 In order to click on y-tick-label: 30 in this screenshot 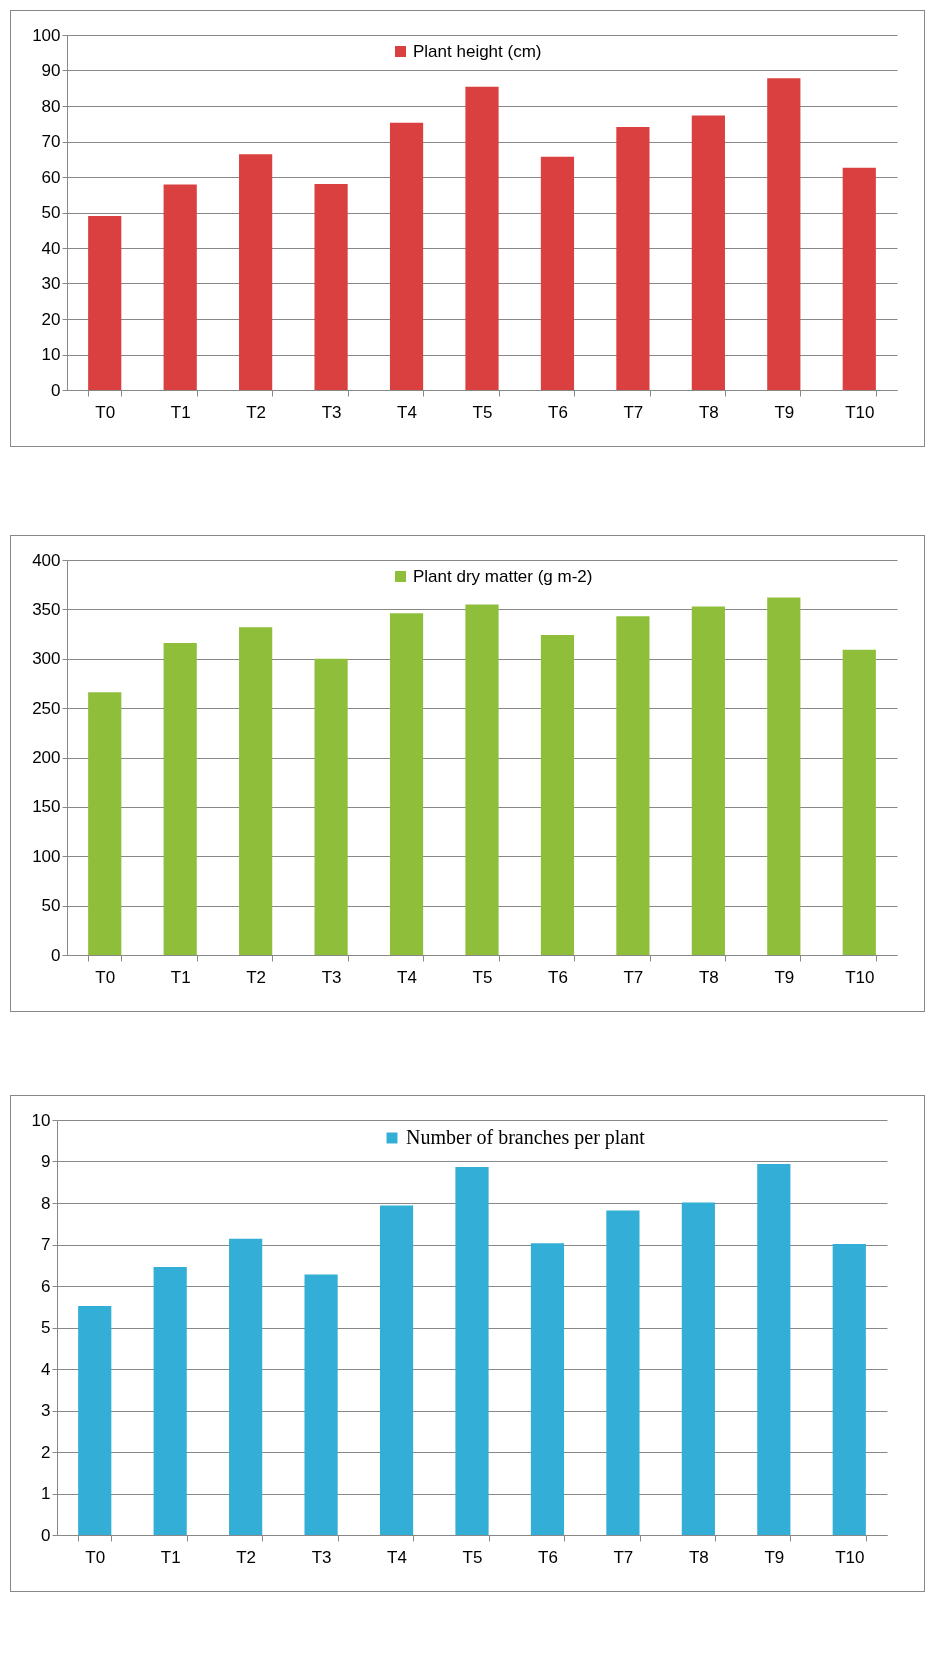, I will do `click(51, 283)`.